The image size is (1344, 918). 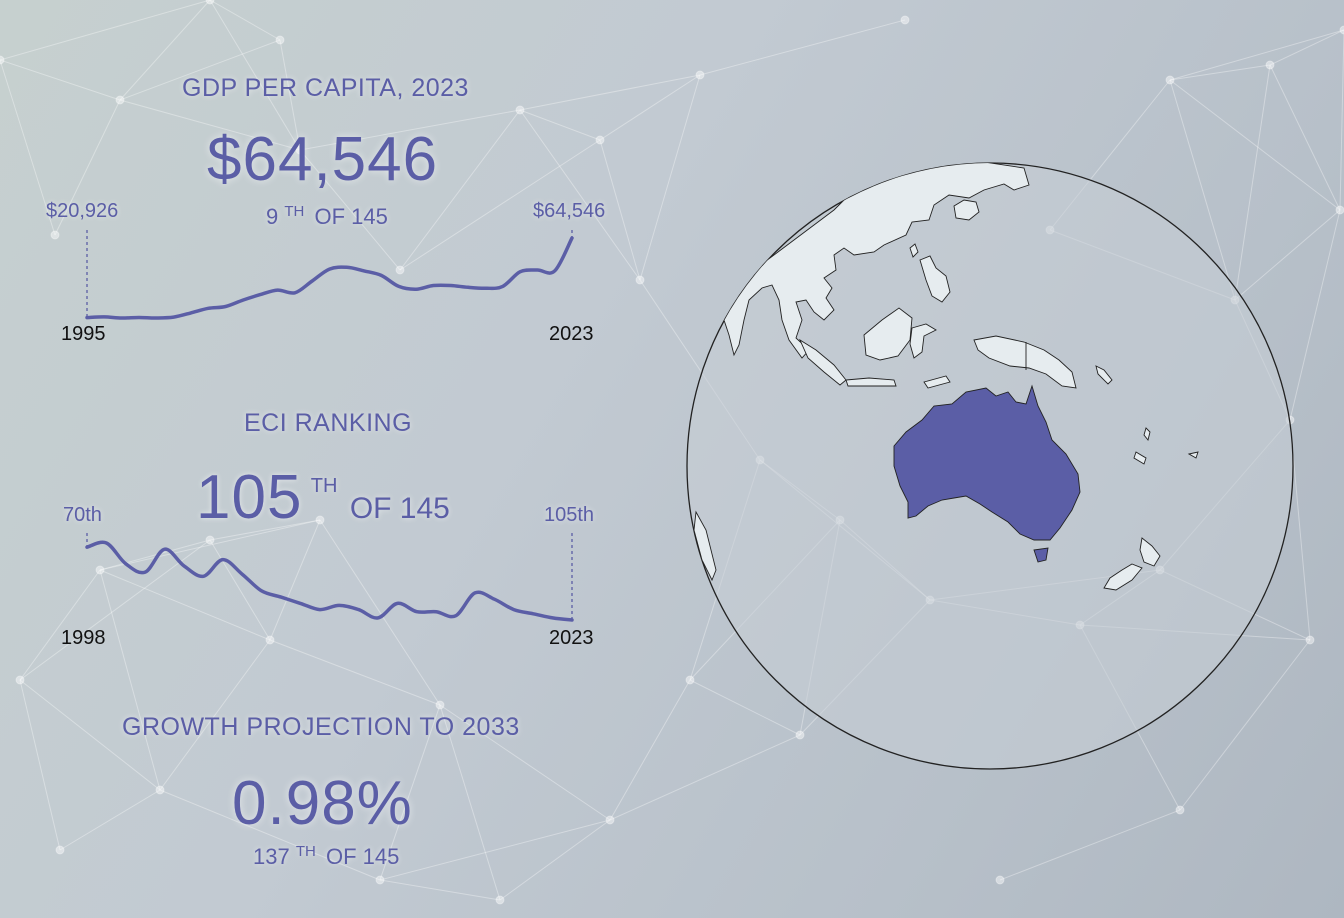 I want to click on vanuatu-islands, so click(x=1147, y=434).